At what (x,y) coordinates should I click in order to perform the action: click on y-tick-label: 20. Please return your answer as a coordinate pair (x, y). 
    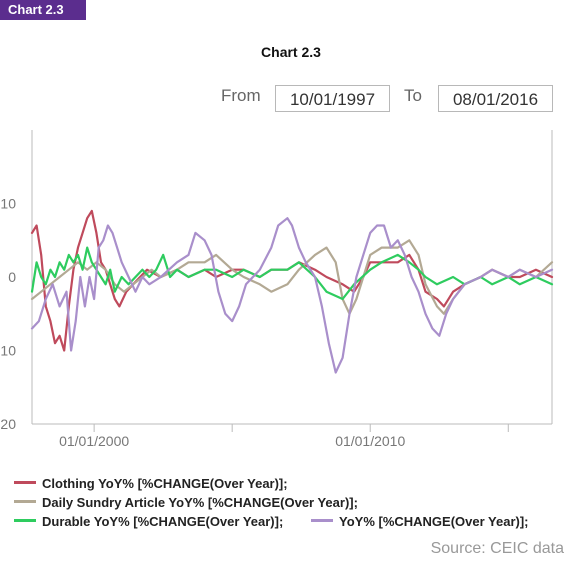
    Looking at the image, I should click on (8, 424).